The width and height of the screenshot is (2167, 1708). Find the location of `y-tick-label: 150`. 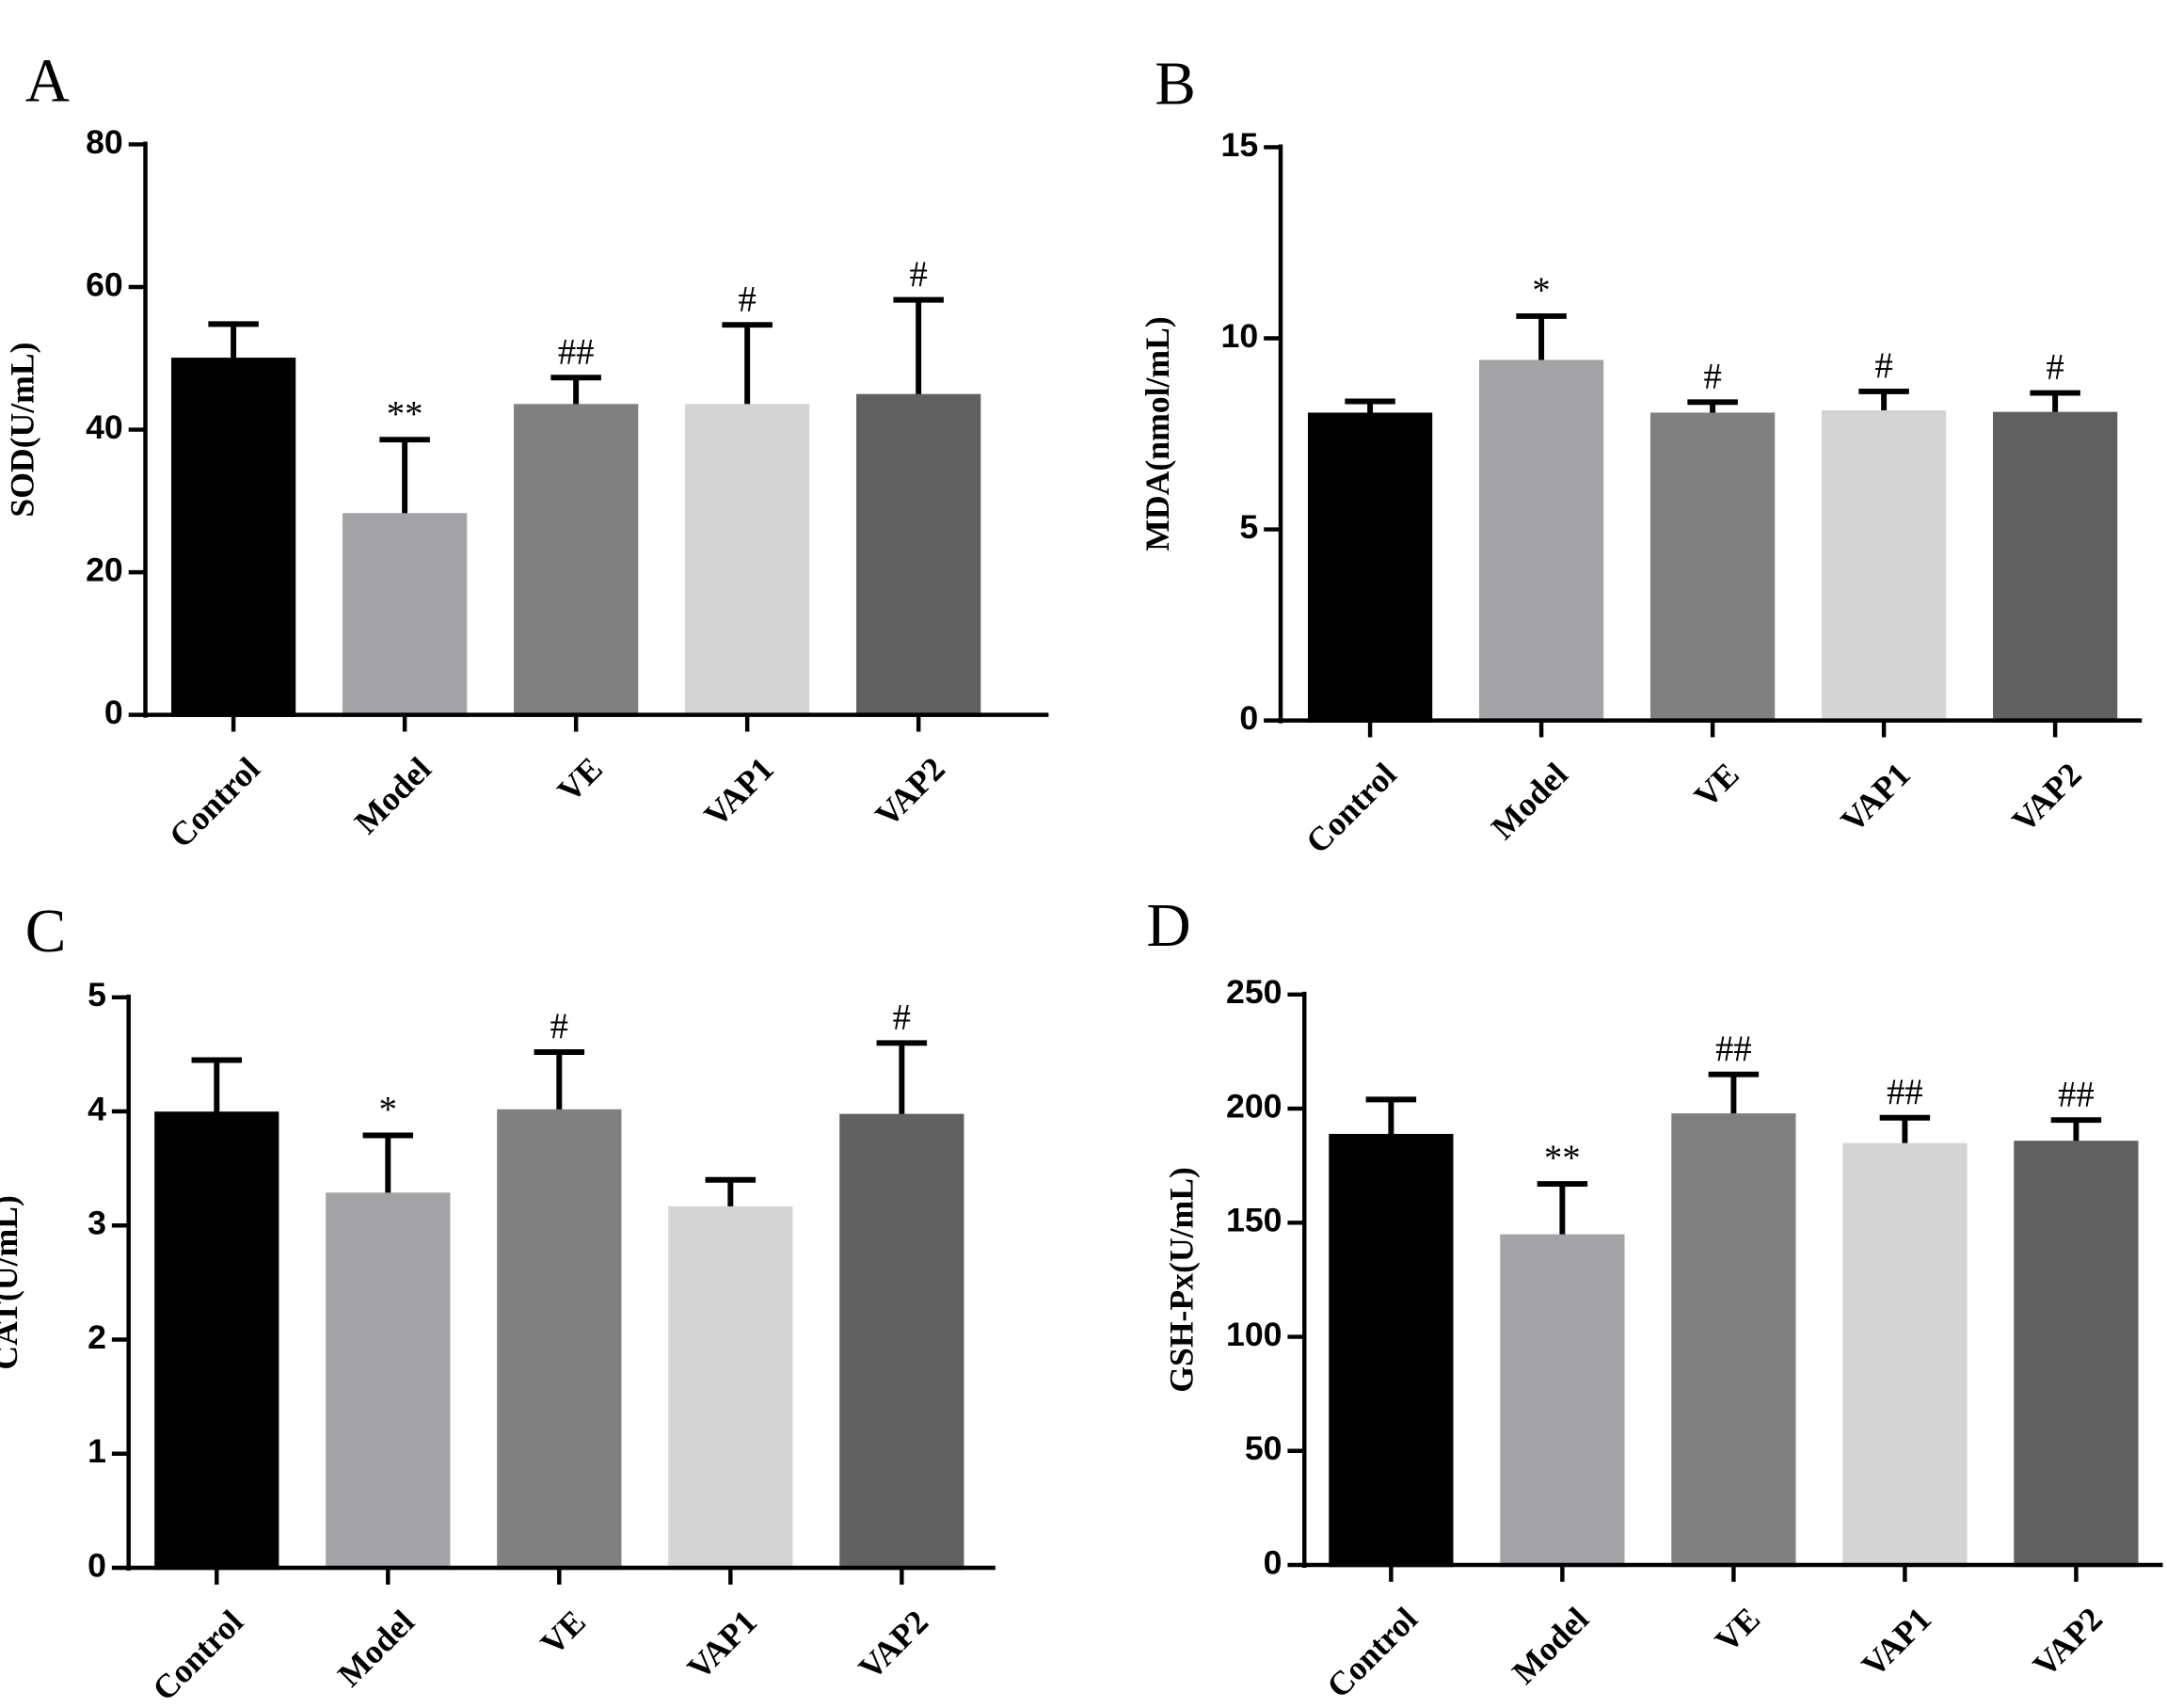

y-tick-label: 150 is located at coordinates (1254, 1220).